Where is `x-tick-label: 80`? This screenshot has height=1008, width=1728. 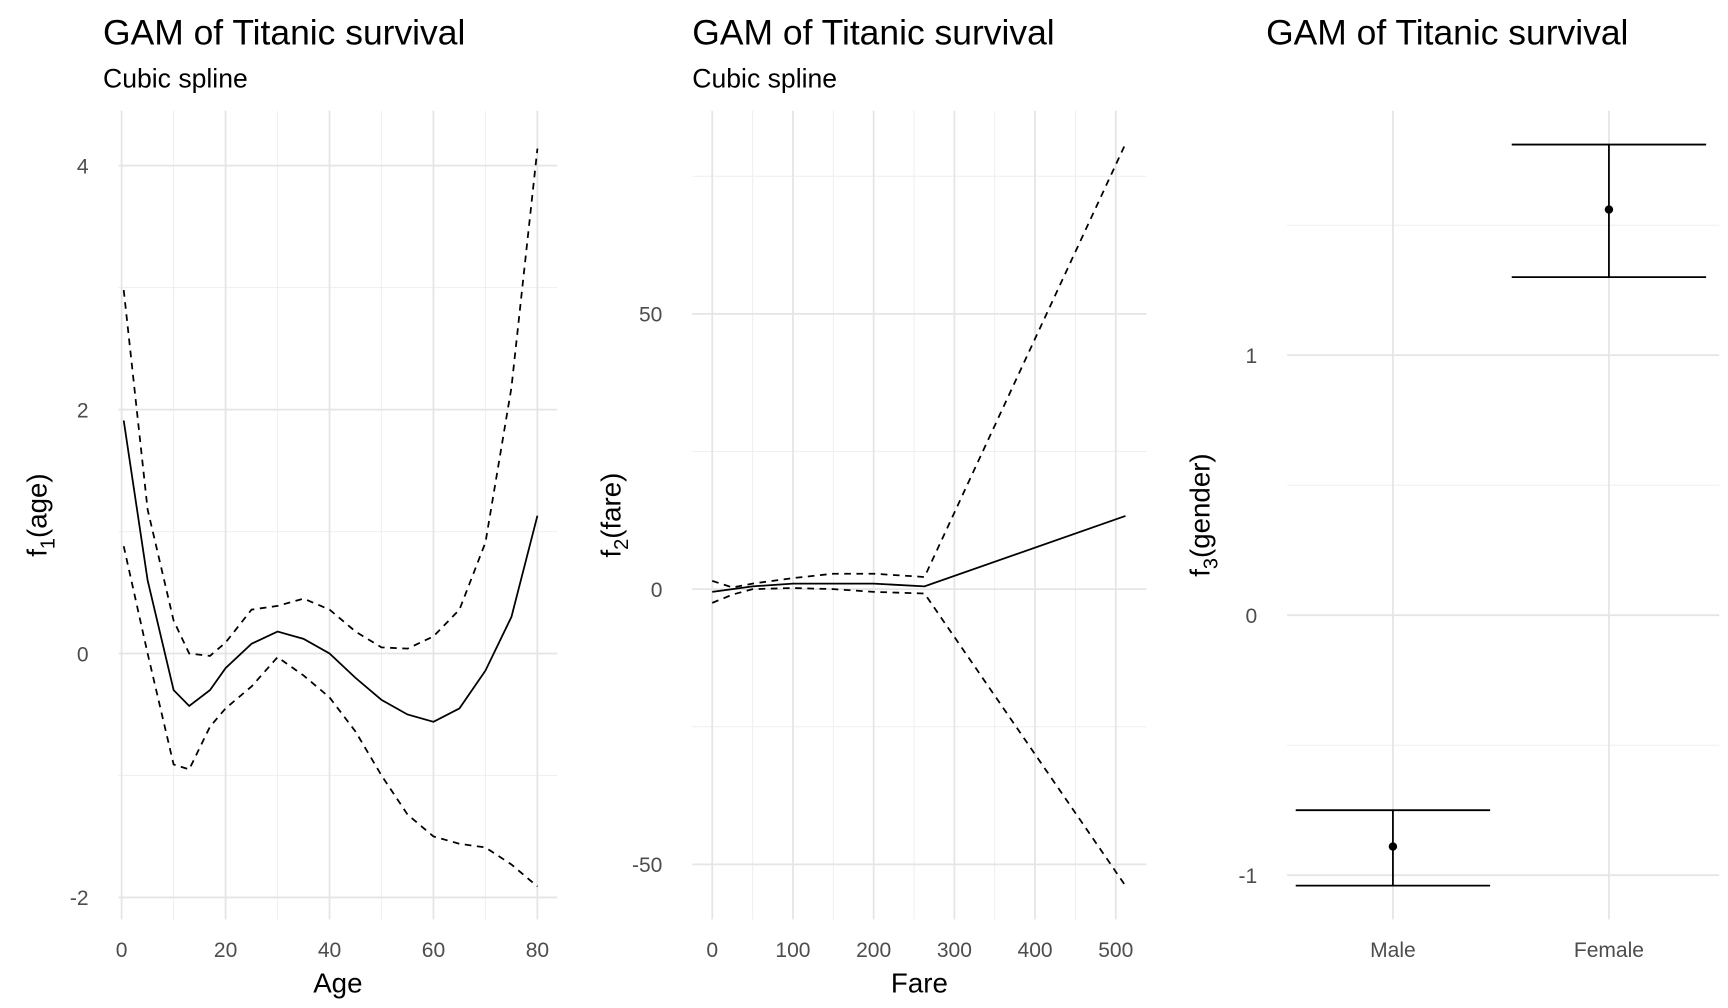
x-tick-label: 80 is located at coordinates (537, 950).